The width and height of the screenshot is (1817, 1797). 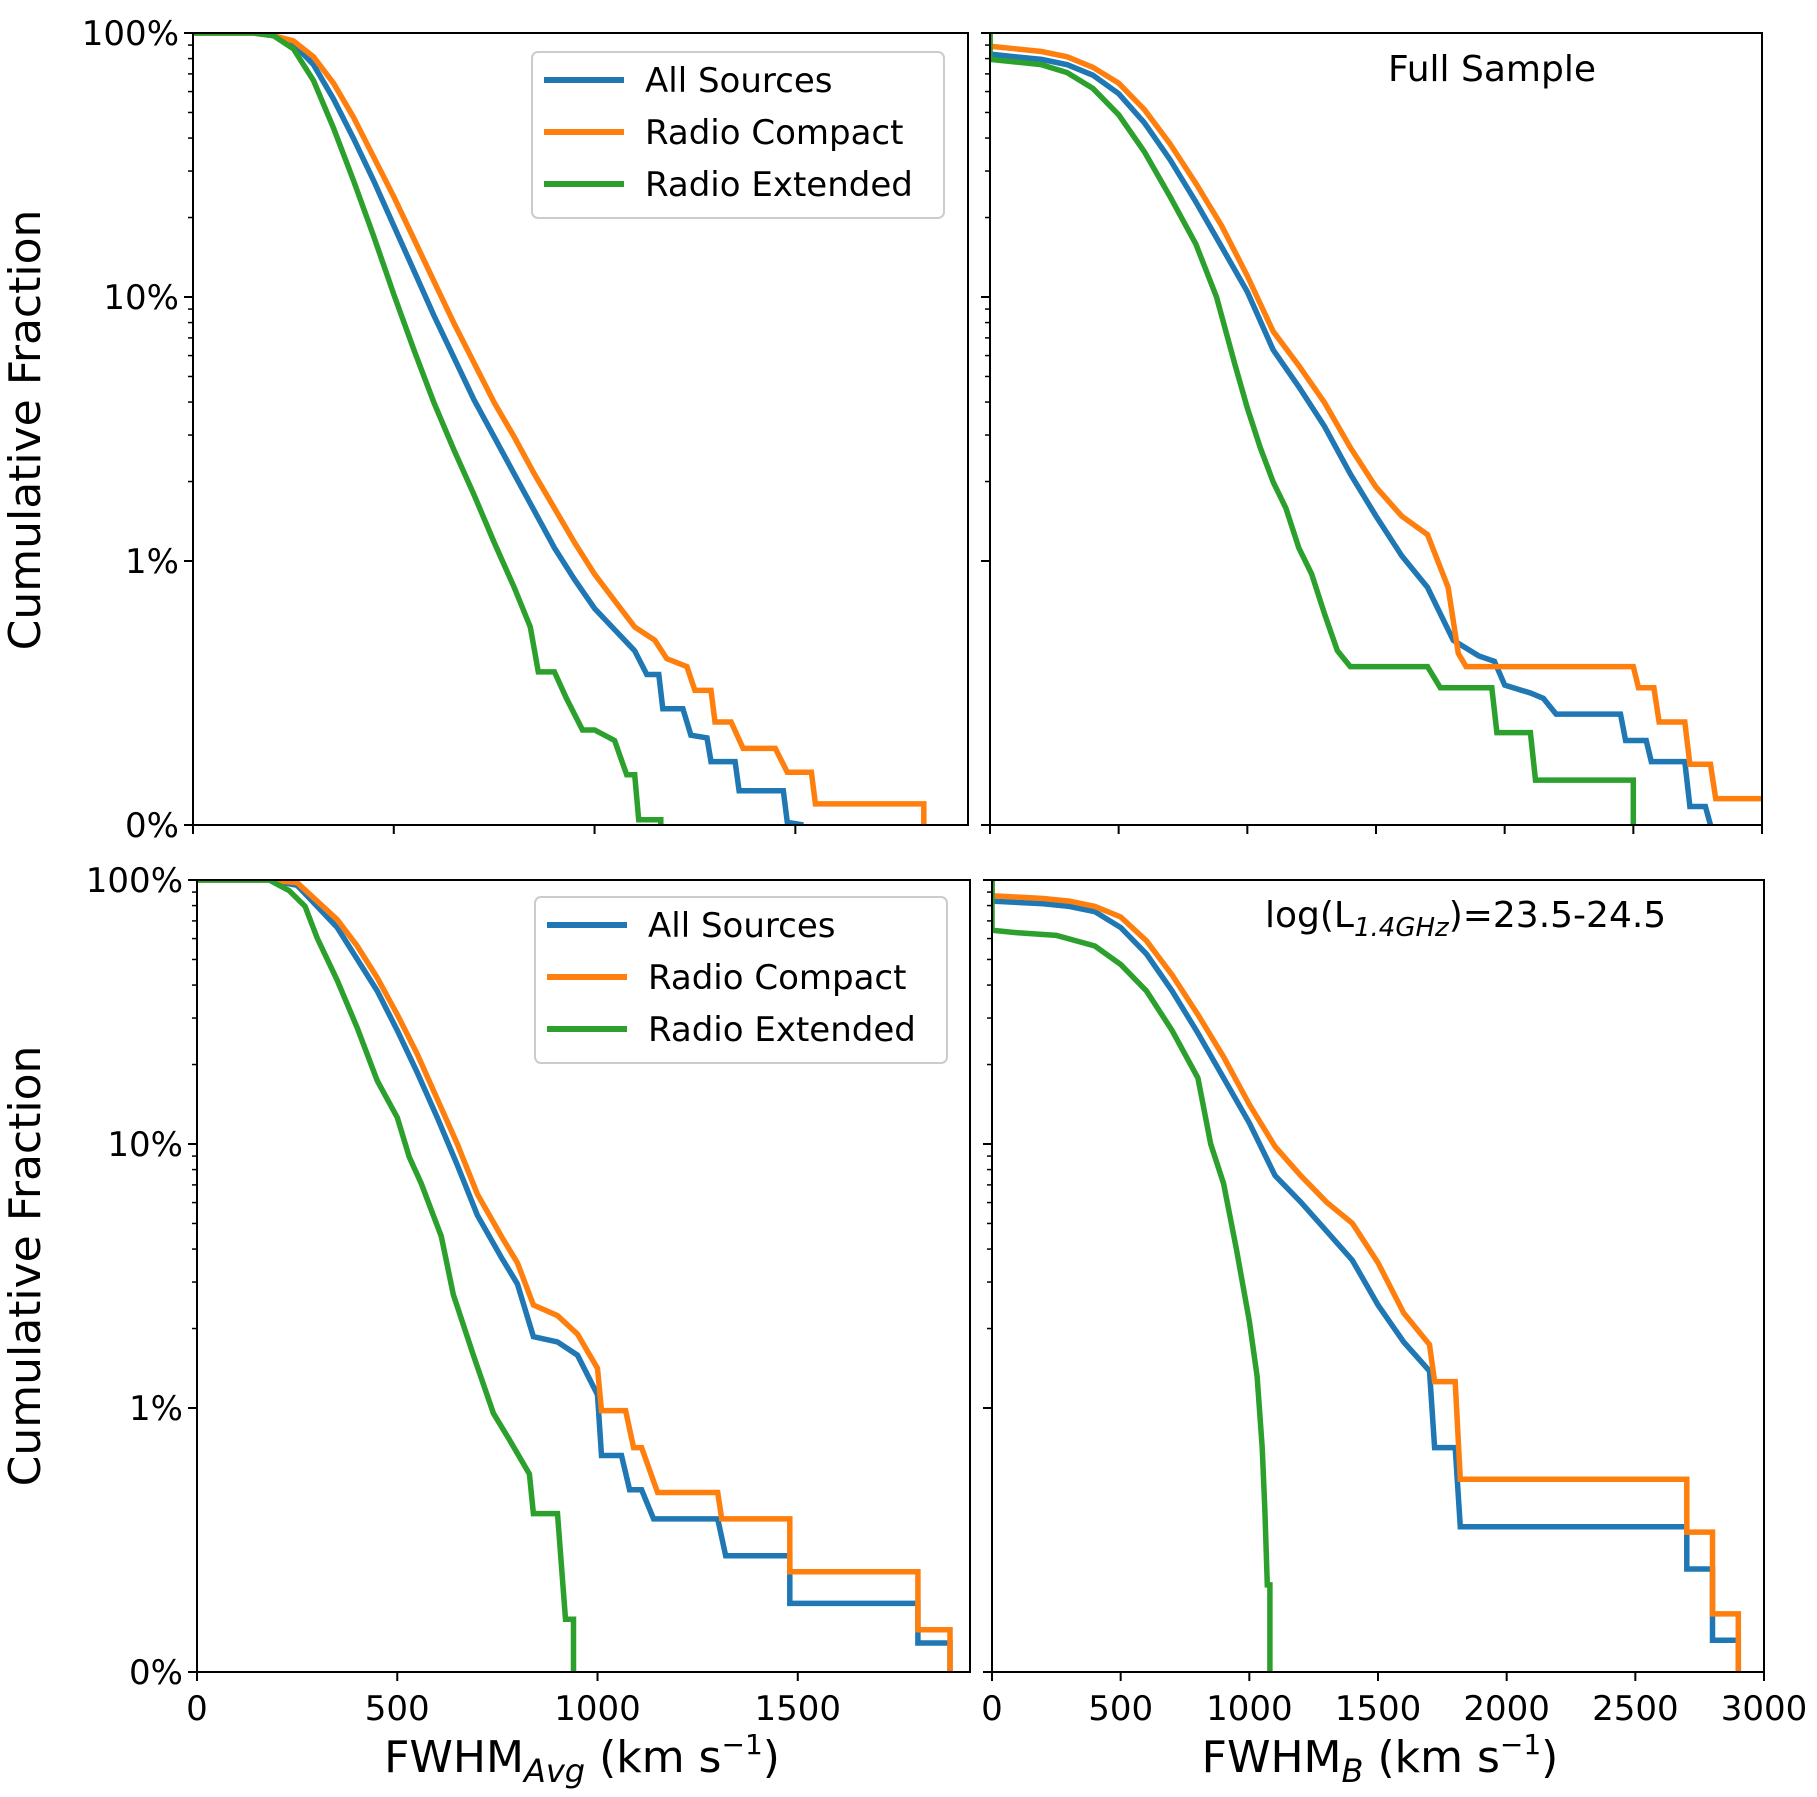 I want to click on legend-bottom-label-compact: Radio Compact, so click(x=777, y=978).